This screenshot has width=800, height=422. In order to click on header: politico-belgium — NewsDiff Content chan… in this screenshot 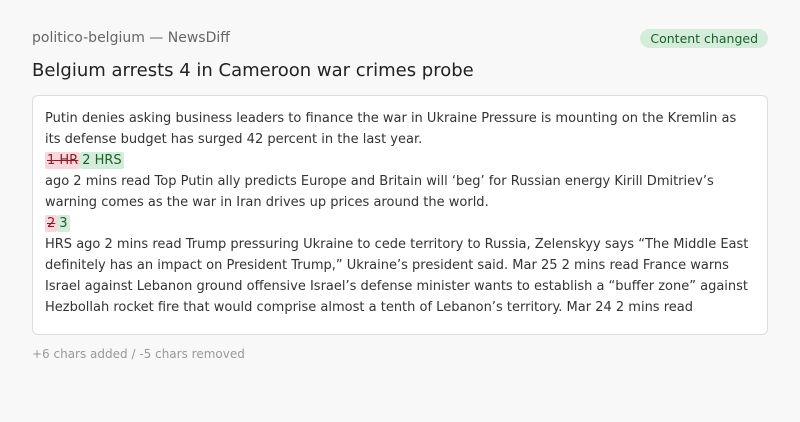, I will do `click(400, 38)`.